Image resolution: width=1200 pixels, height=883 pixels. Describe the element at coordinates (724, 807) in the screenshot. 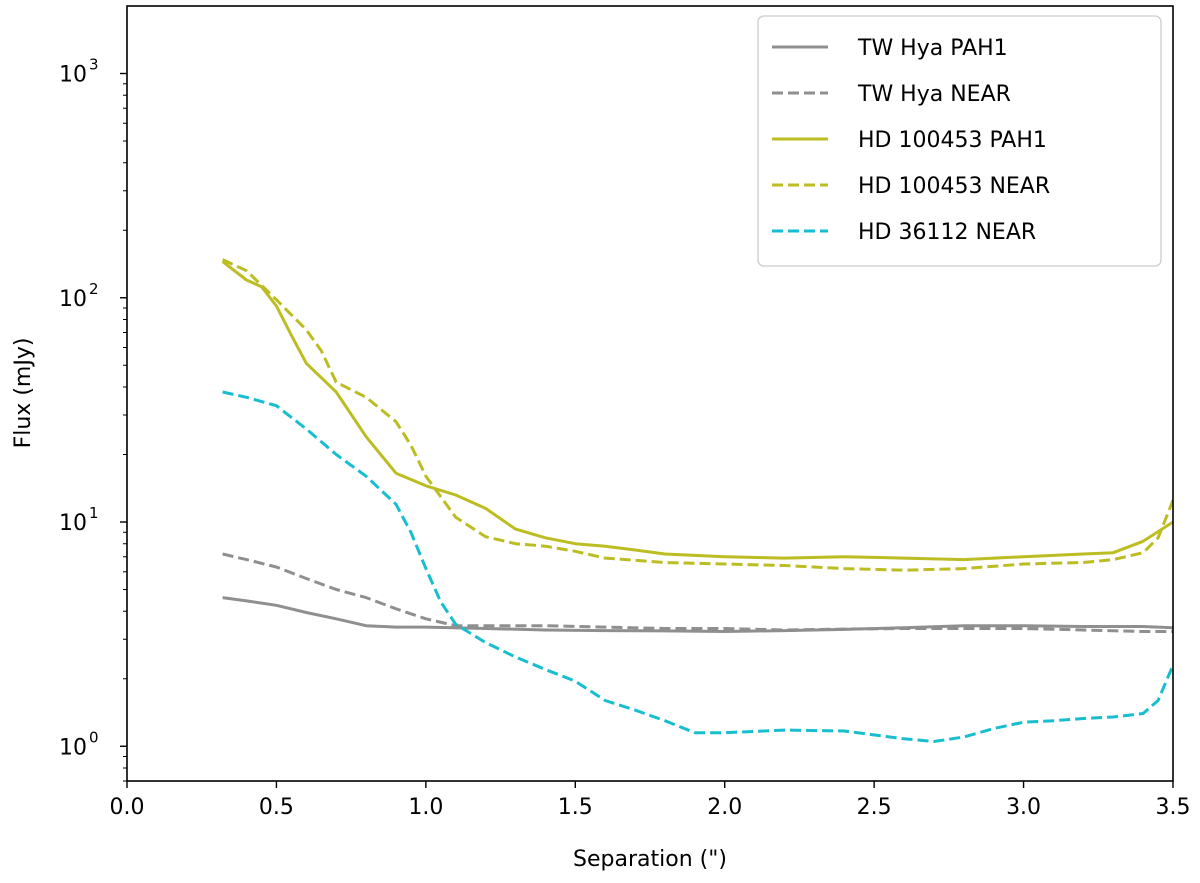

I see `x-tick-label: 2.0` at that location.